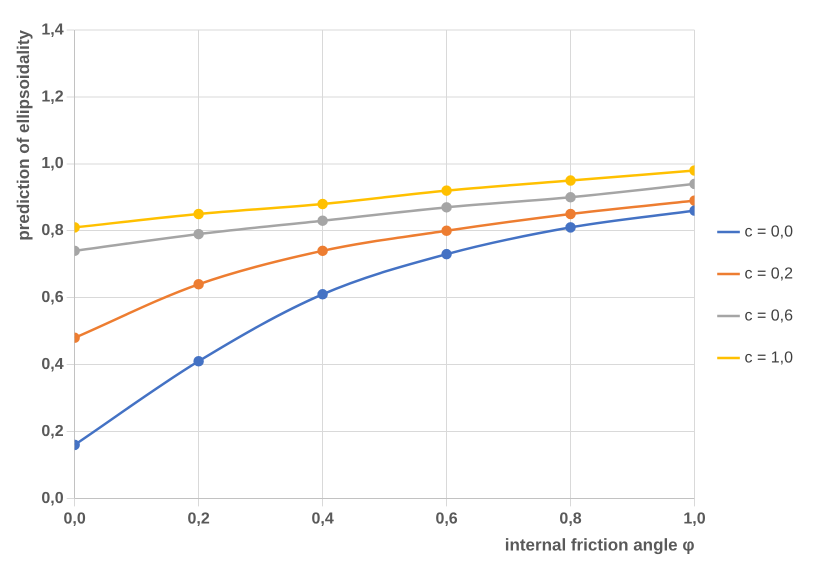 The width and height of the screenshot is (823, 565). Describe the element at coordinates (446, 519) in the screenshot. I see `x-tick-label: 0,6` at that location.